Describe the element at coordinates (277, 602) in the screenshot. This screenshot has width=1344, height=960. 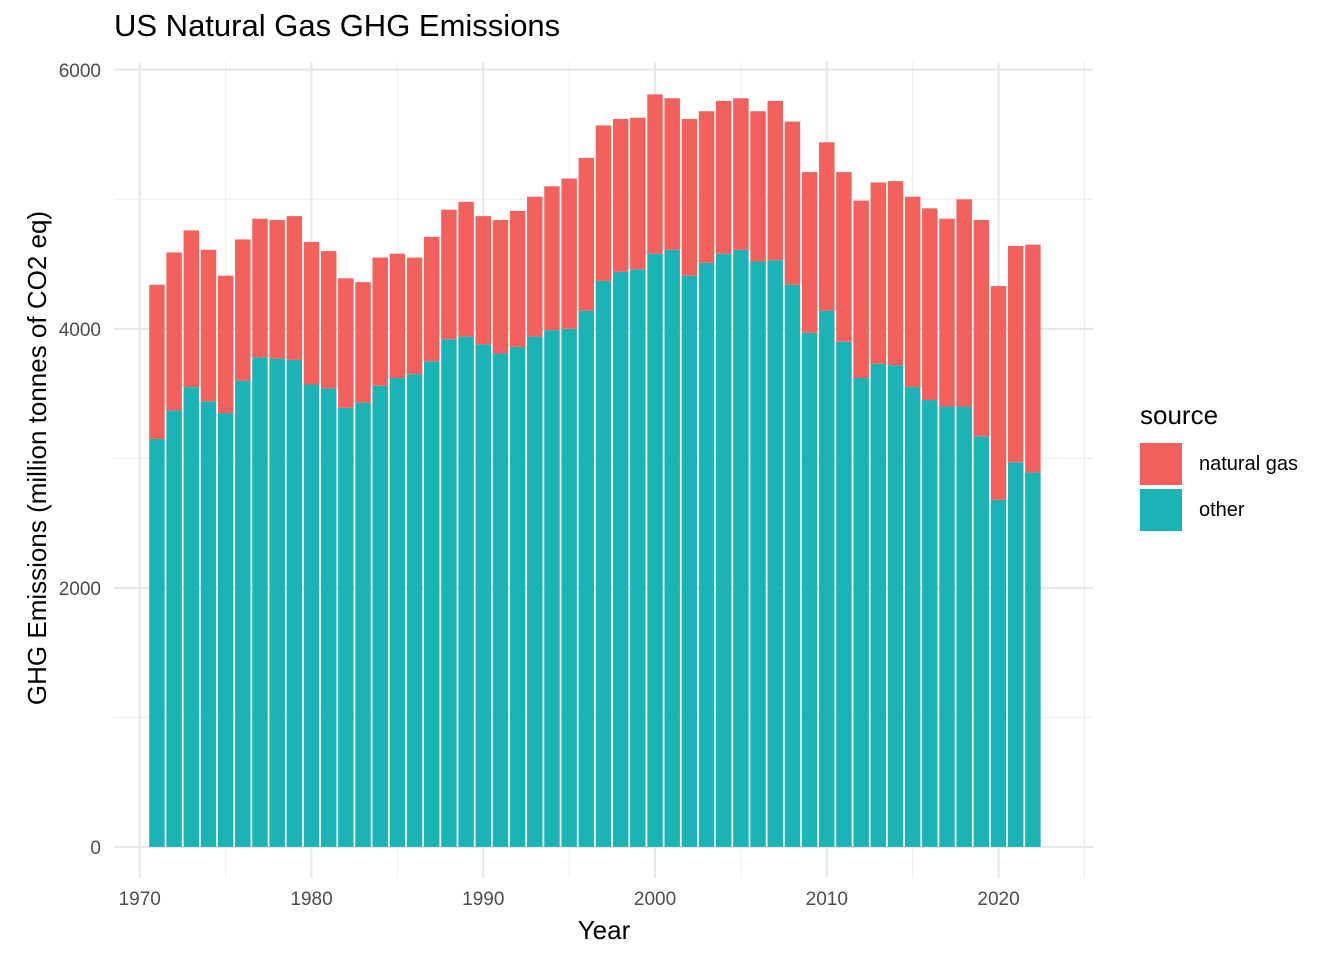
I see `bar-other-1978` at that location.